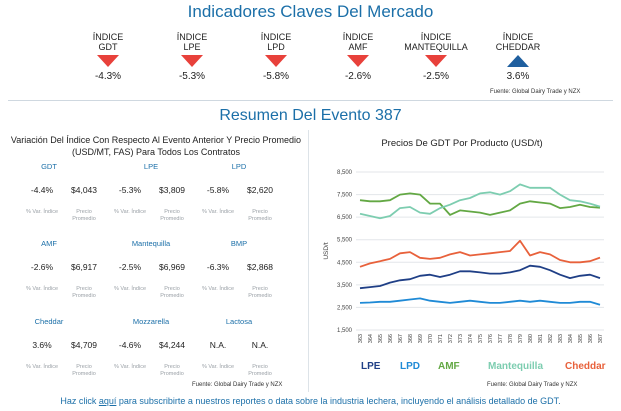  Describe the element at coordinates (461, 338) in the screenshot. I see `x-tick-label: 373` at that location.